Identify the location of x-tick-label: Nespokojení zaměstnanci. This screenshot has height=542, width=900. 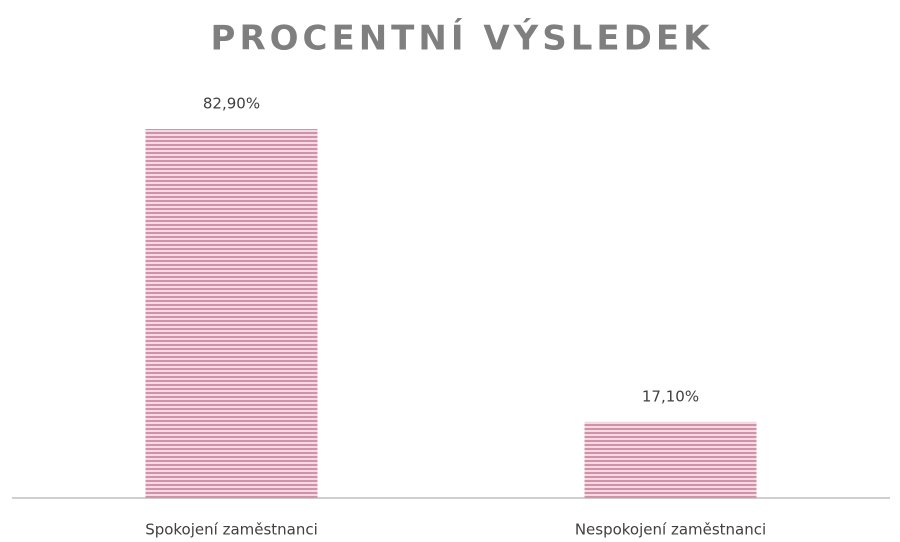
(670, 530).